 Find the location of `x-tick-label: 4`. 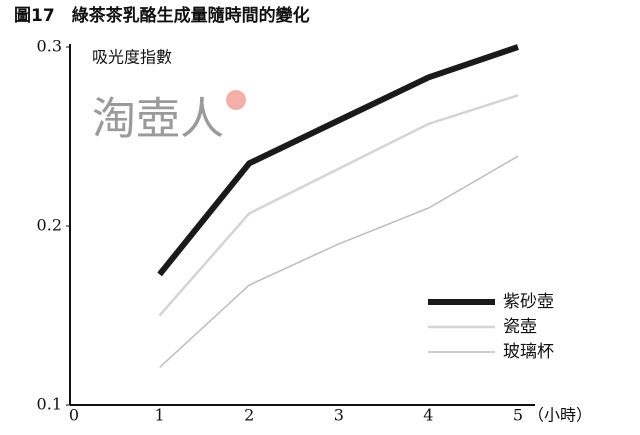

x-tick-label: 4 is located at coordinates (428, 415).